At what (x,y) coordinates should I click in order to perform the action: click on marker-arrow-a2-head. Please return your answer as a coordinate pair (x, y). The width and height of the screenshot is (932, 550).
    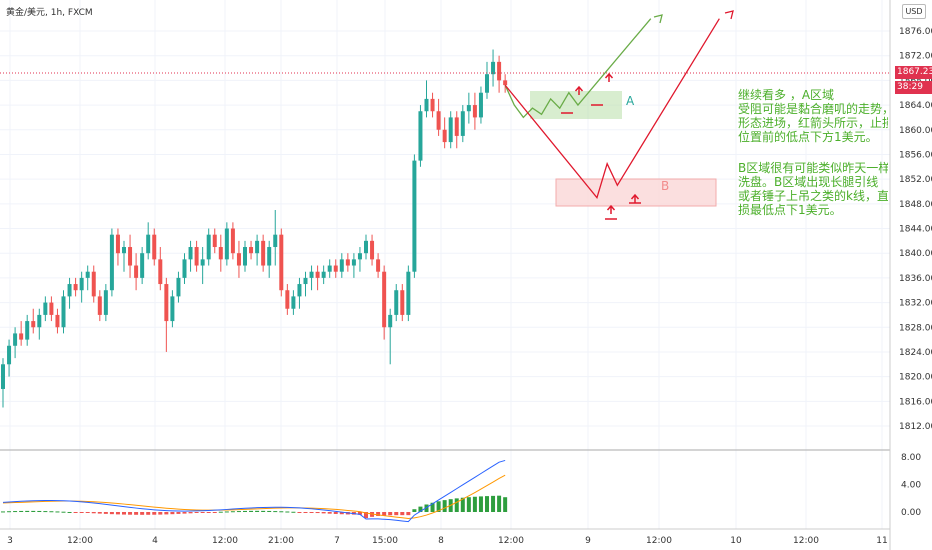
    Looking at the image, I should click on (609, 75).